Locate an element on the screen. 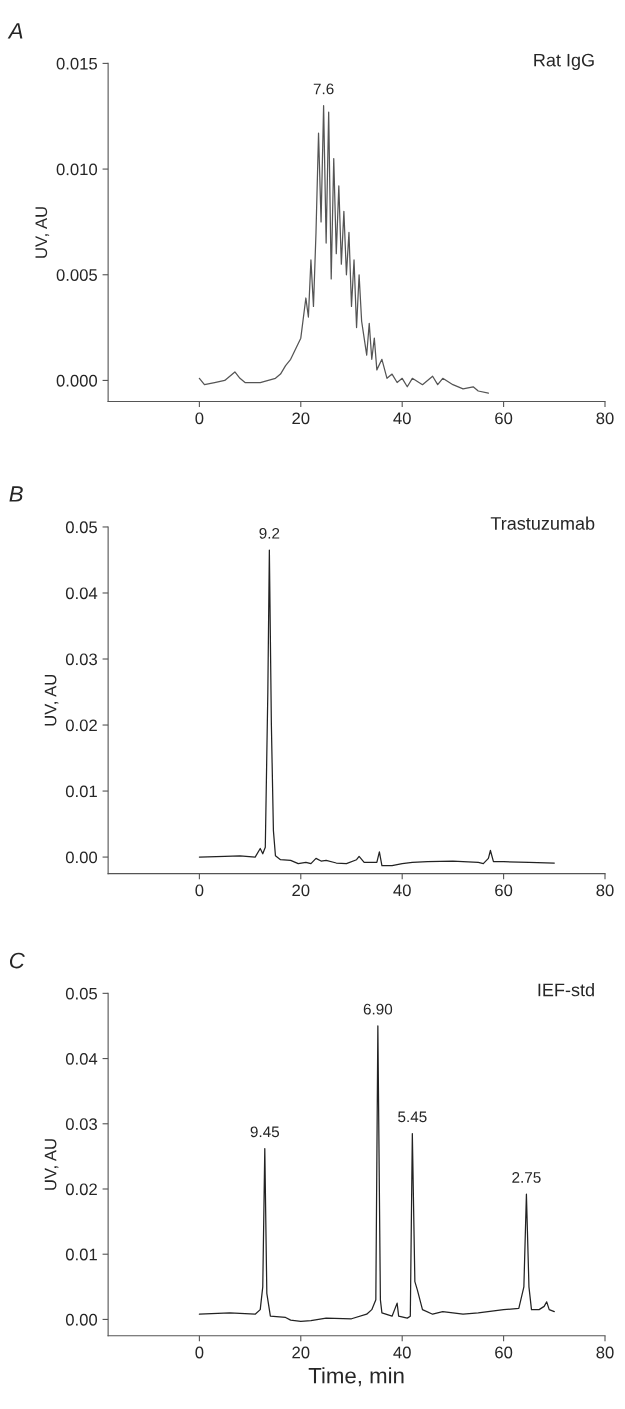 The image size is (625, 1409). annotation: Rat IgG is located at coordinates (564, 62).